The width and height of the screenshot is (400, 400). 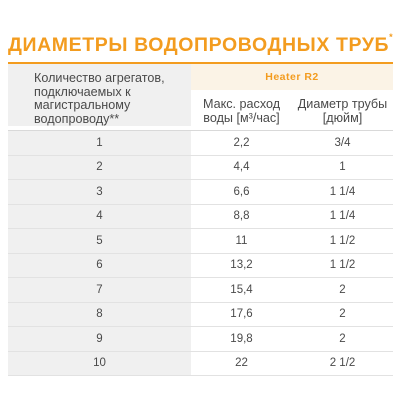 What do you see at coordinates (241, 240) in the screenshot?
I see `flow-rate-cell: 11` at bounding box center [241, 240].